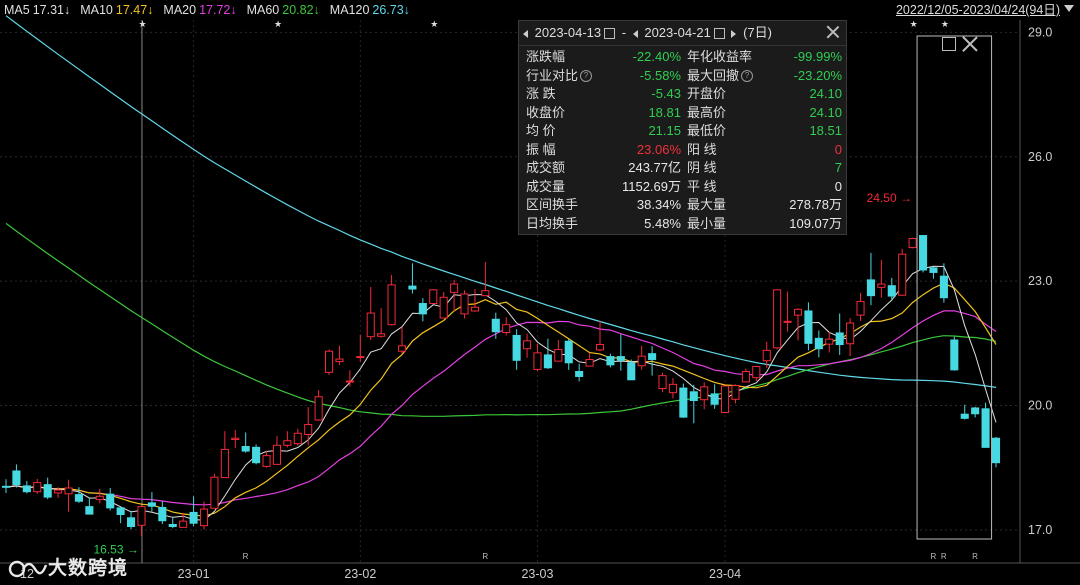 The height and width of the screenshot is (585, 1080). Describe the element at coordinates (677, 32) in the screenshot. I see `end-date: 2023-04-21` at that location.